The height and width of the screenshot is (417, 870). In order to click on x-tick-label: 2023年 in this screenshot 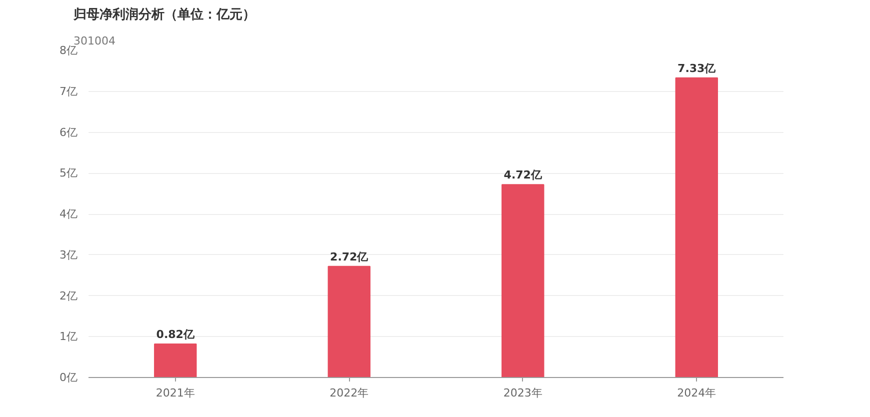, I will do `click(522, 393)`.